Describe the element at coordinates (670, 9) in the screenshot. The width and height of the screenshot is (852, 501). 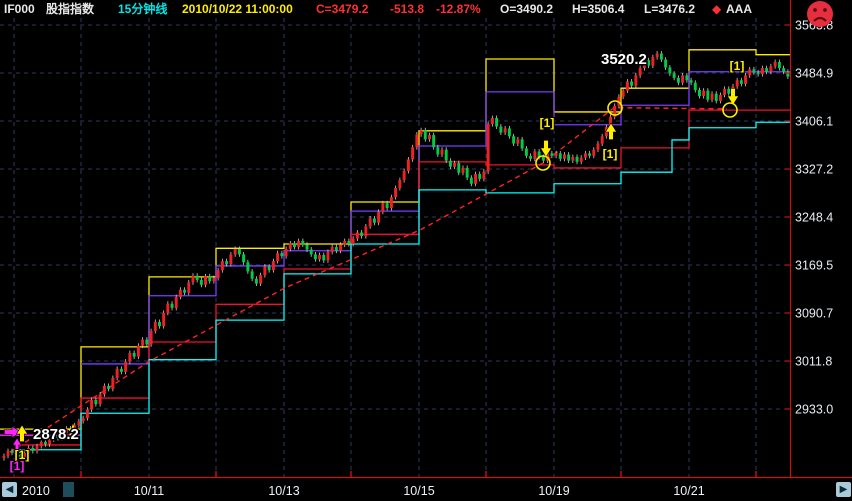
I see `low-value: L=3476.2` at that location.